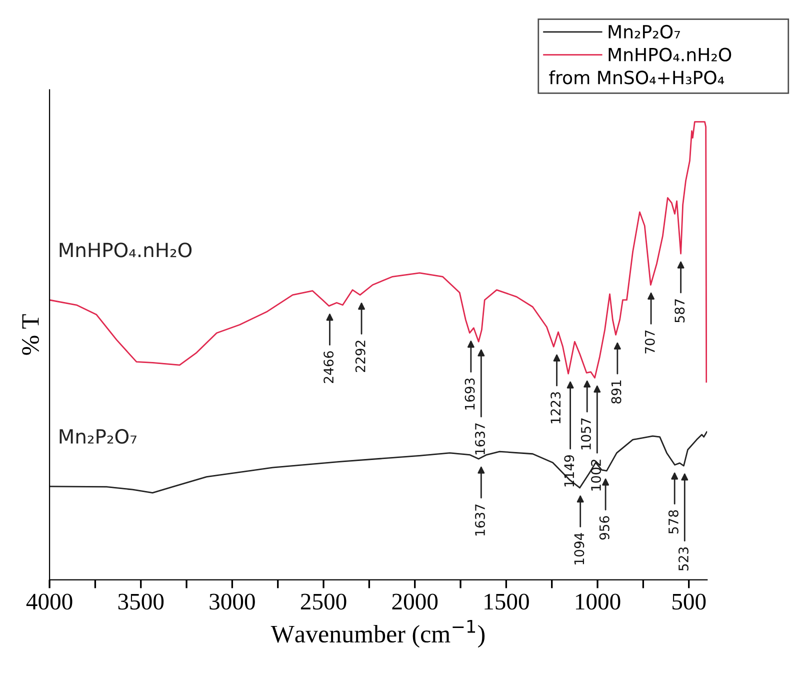 The image size is (799, 675). What do you see at coordinates (596, 475) in the screenshot?
I see `annotation: 1002` at bounding box center [596, 475].